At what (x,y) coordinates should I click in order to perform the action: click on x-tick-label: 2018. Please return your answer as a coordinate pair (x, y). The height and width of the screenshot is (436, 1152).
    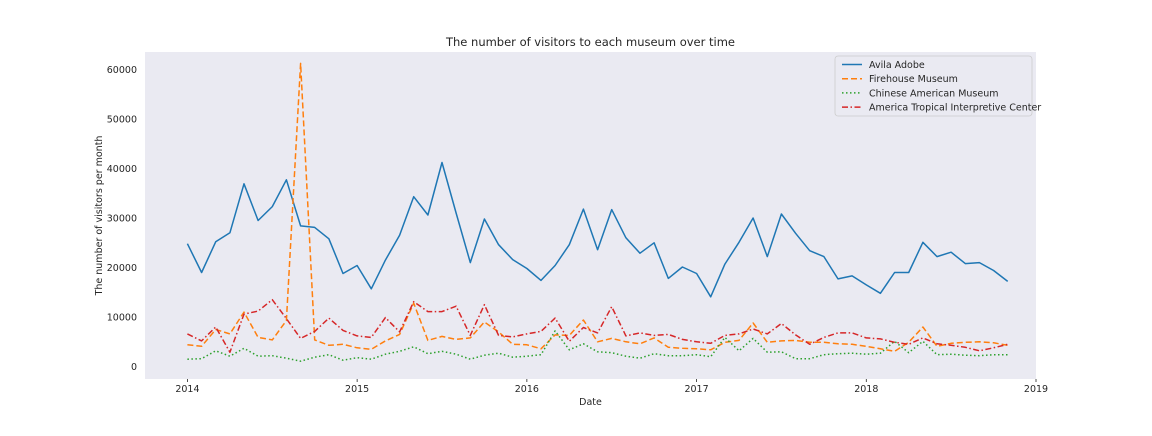
    Looking at the image, I should click on (866, 389).